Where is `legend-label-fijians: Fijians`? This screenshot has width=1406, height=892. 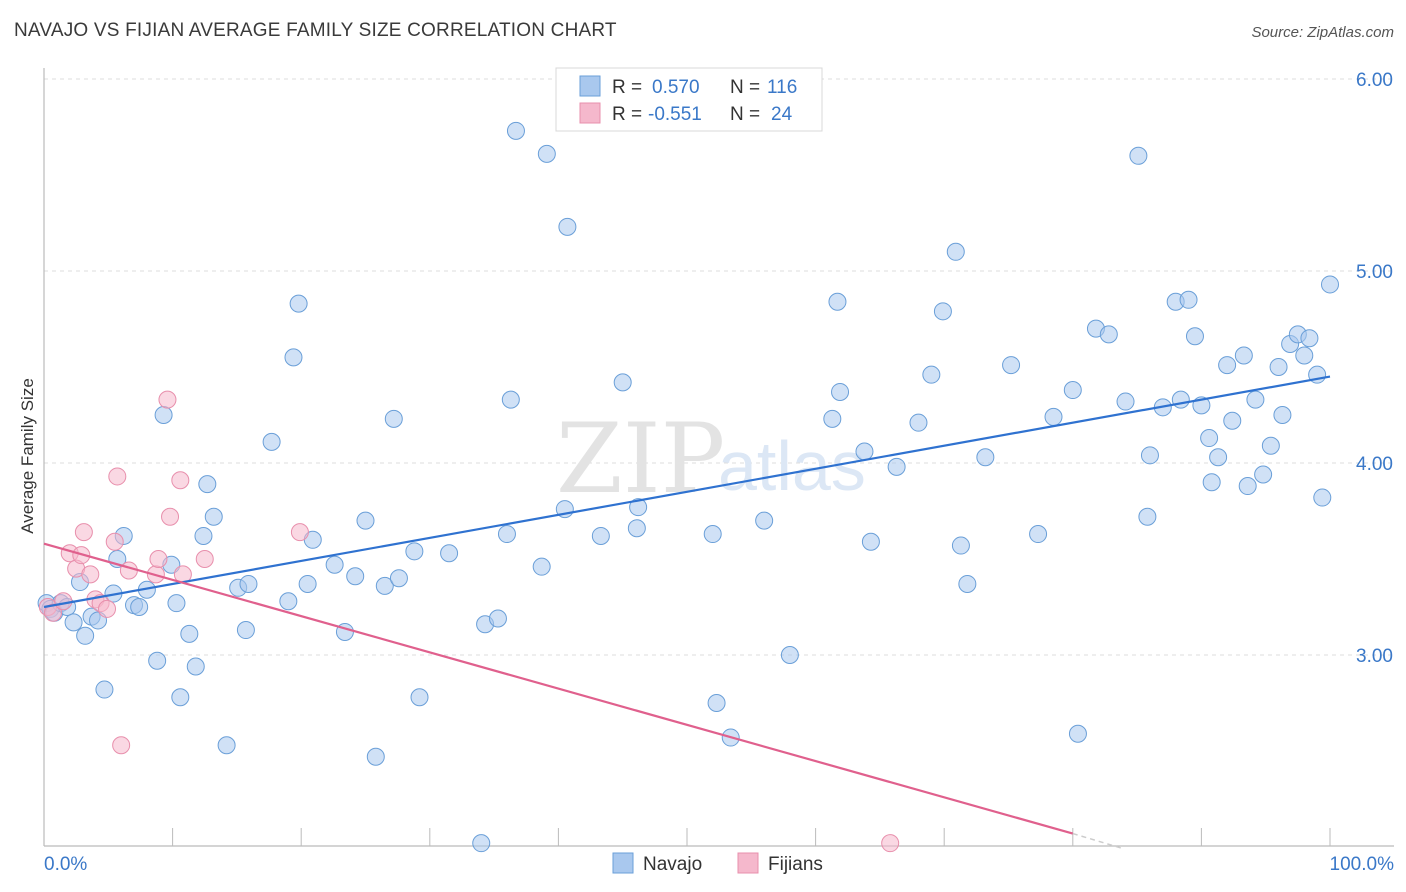
legend-label-fijians: Fijians is located at coordinates (795, 864).